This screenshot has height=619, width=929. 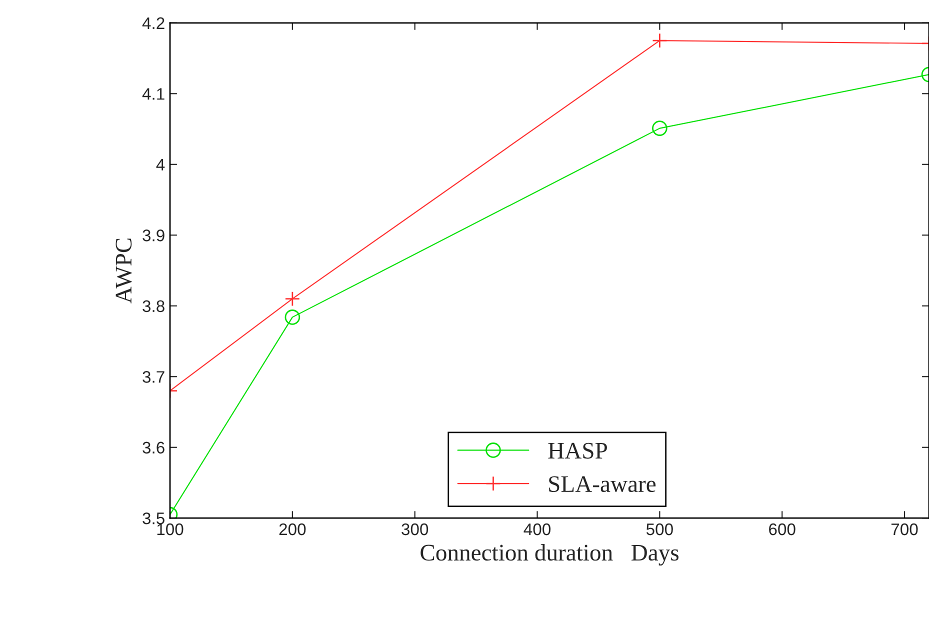 What do you see at coordinates (549, 555) in the screenshot?
I see `x-axis-title: Connection duration Days` at bounding box center [549, 555].